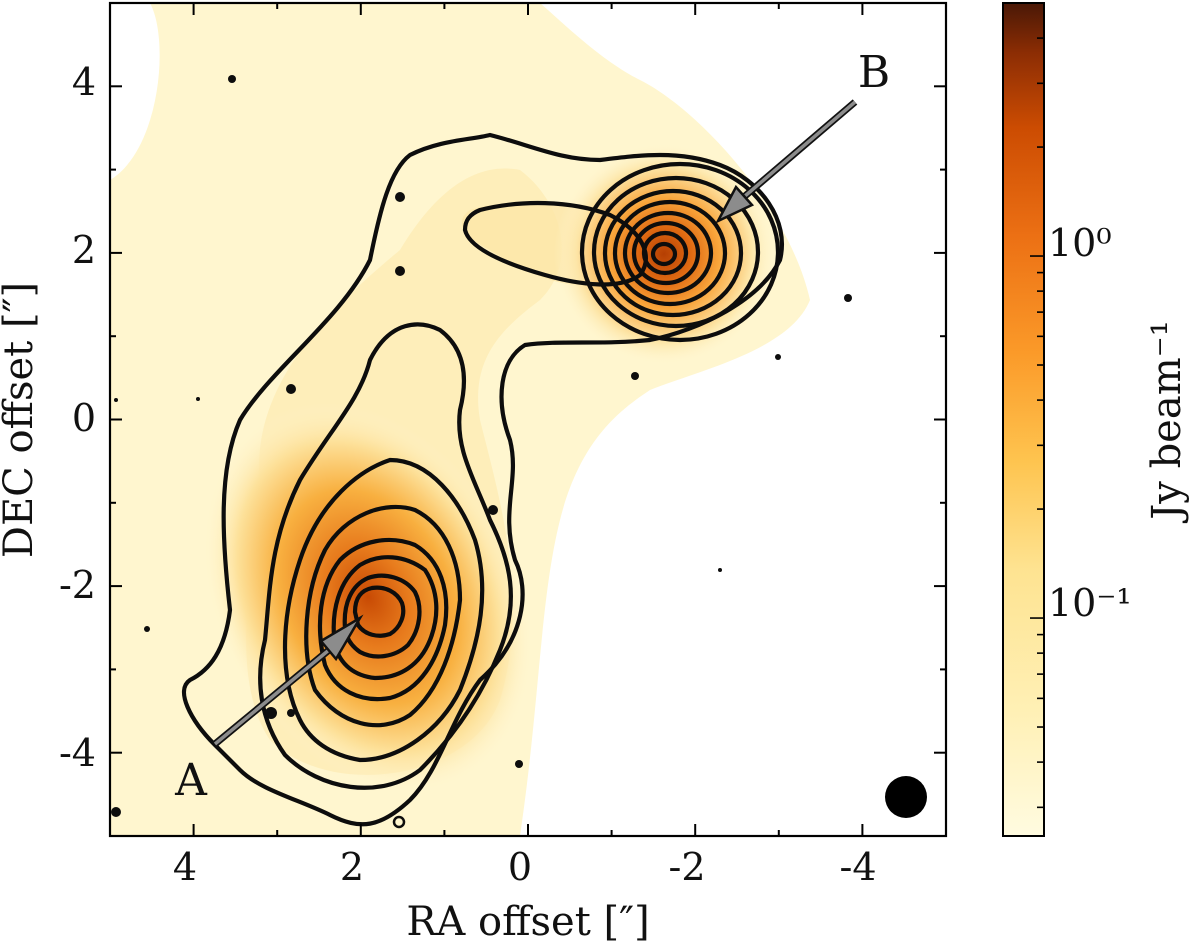 The height and width of the screenshot is (948, 1200). Describe the element at coordinates (352, 867) in the screenshot. I see `x-tick-label: 2` at that location.